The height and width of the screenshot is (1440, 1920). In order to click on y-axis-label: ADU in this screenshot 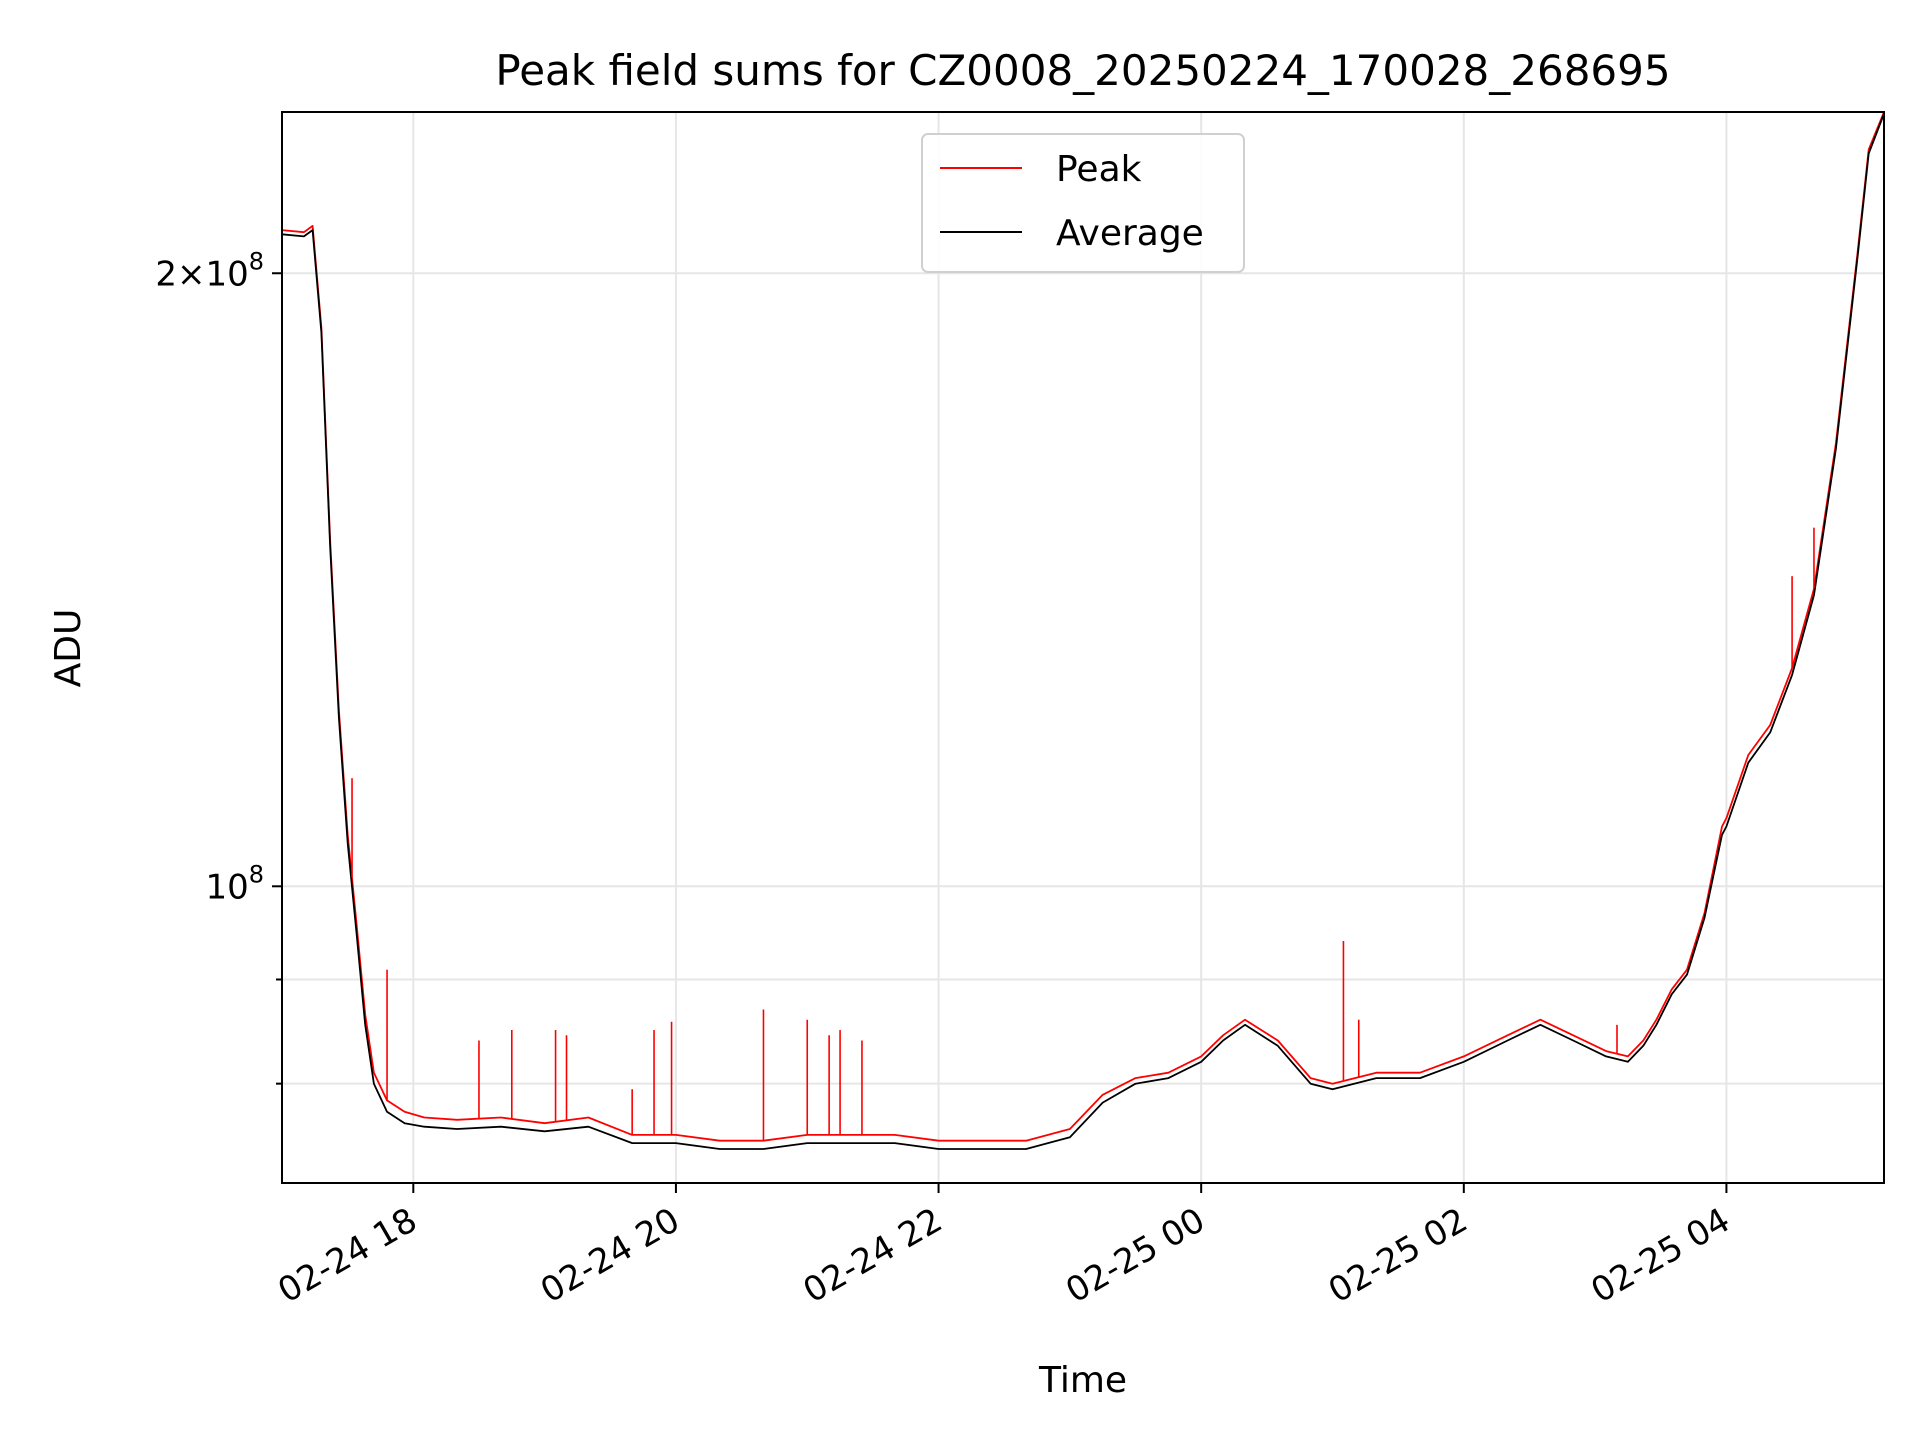, I will do `click(68, 648)`.